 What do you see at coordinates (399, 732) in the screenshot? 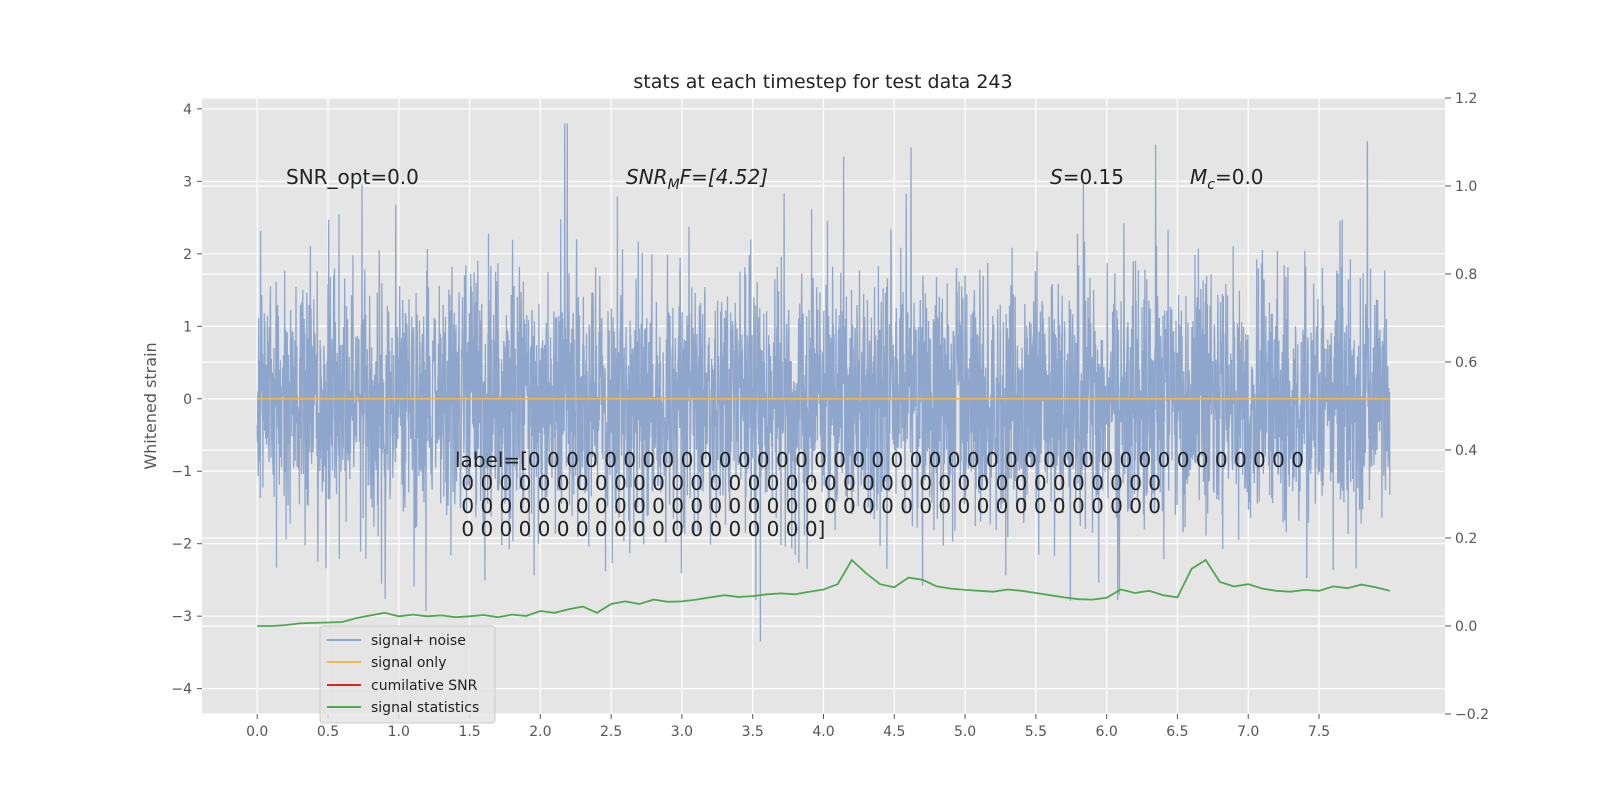
I see `x-tick-label: 1.0` at bounding box center [399, 732].